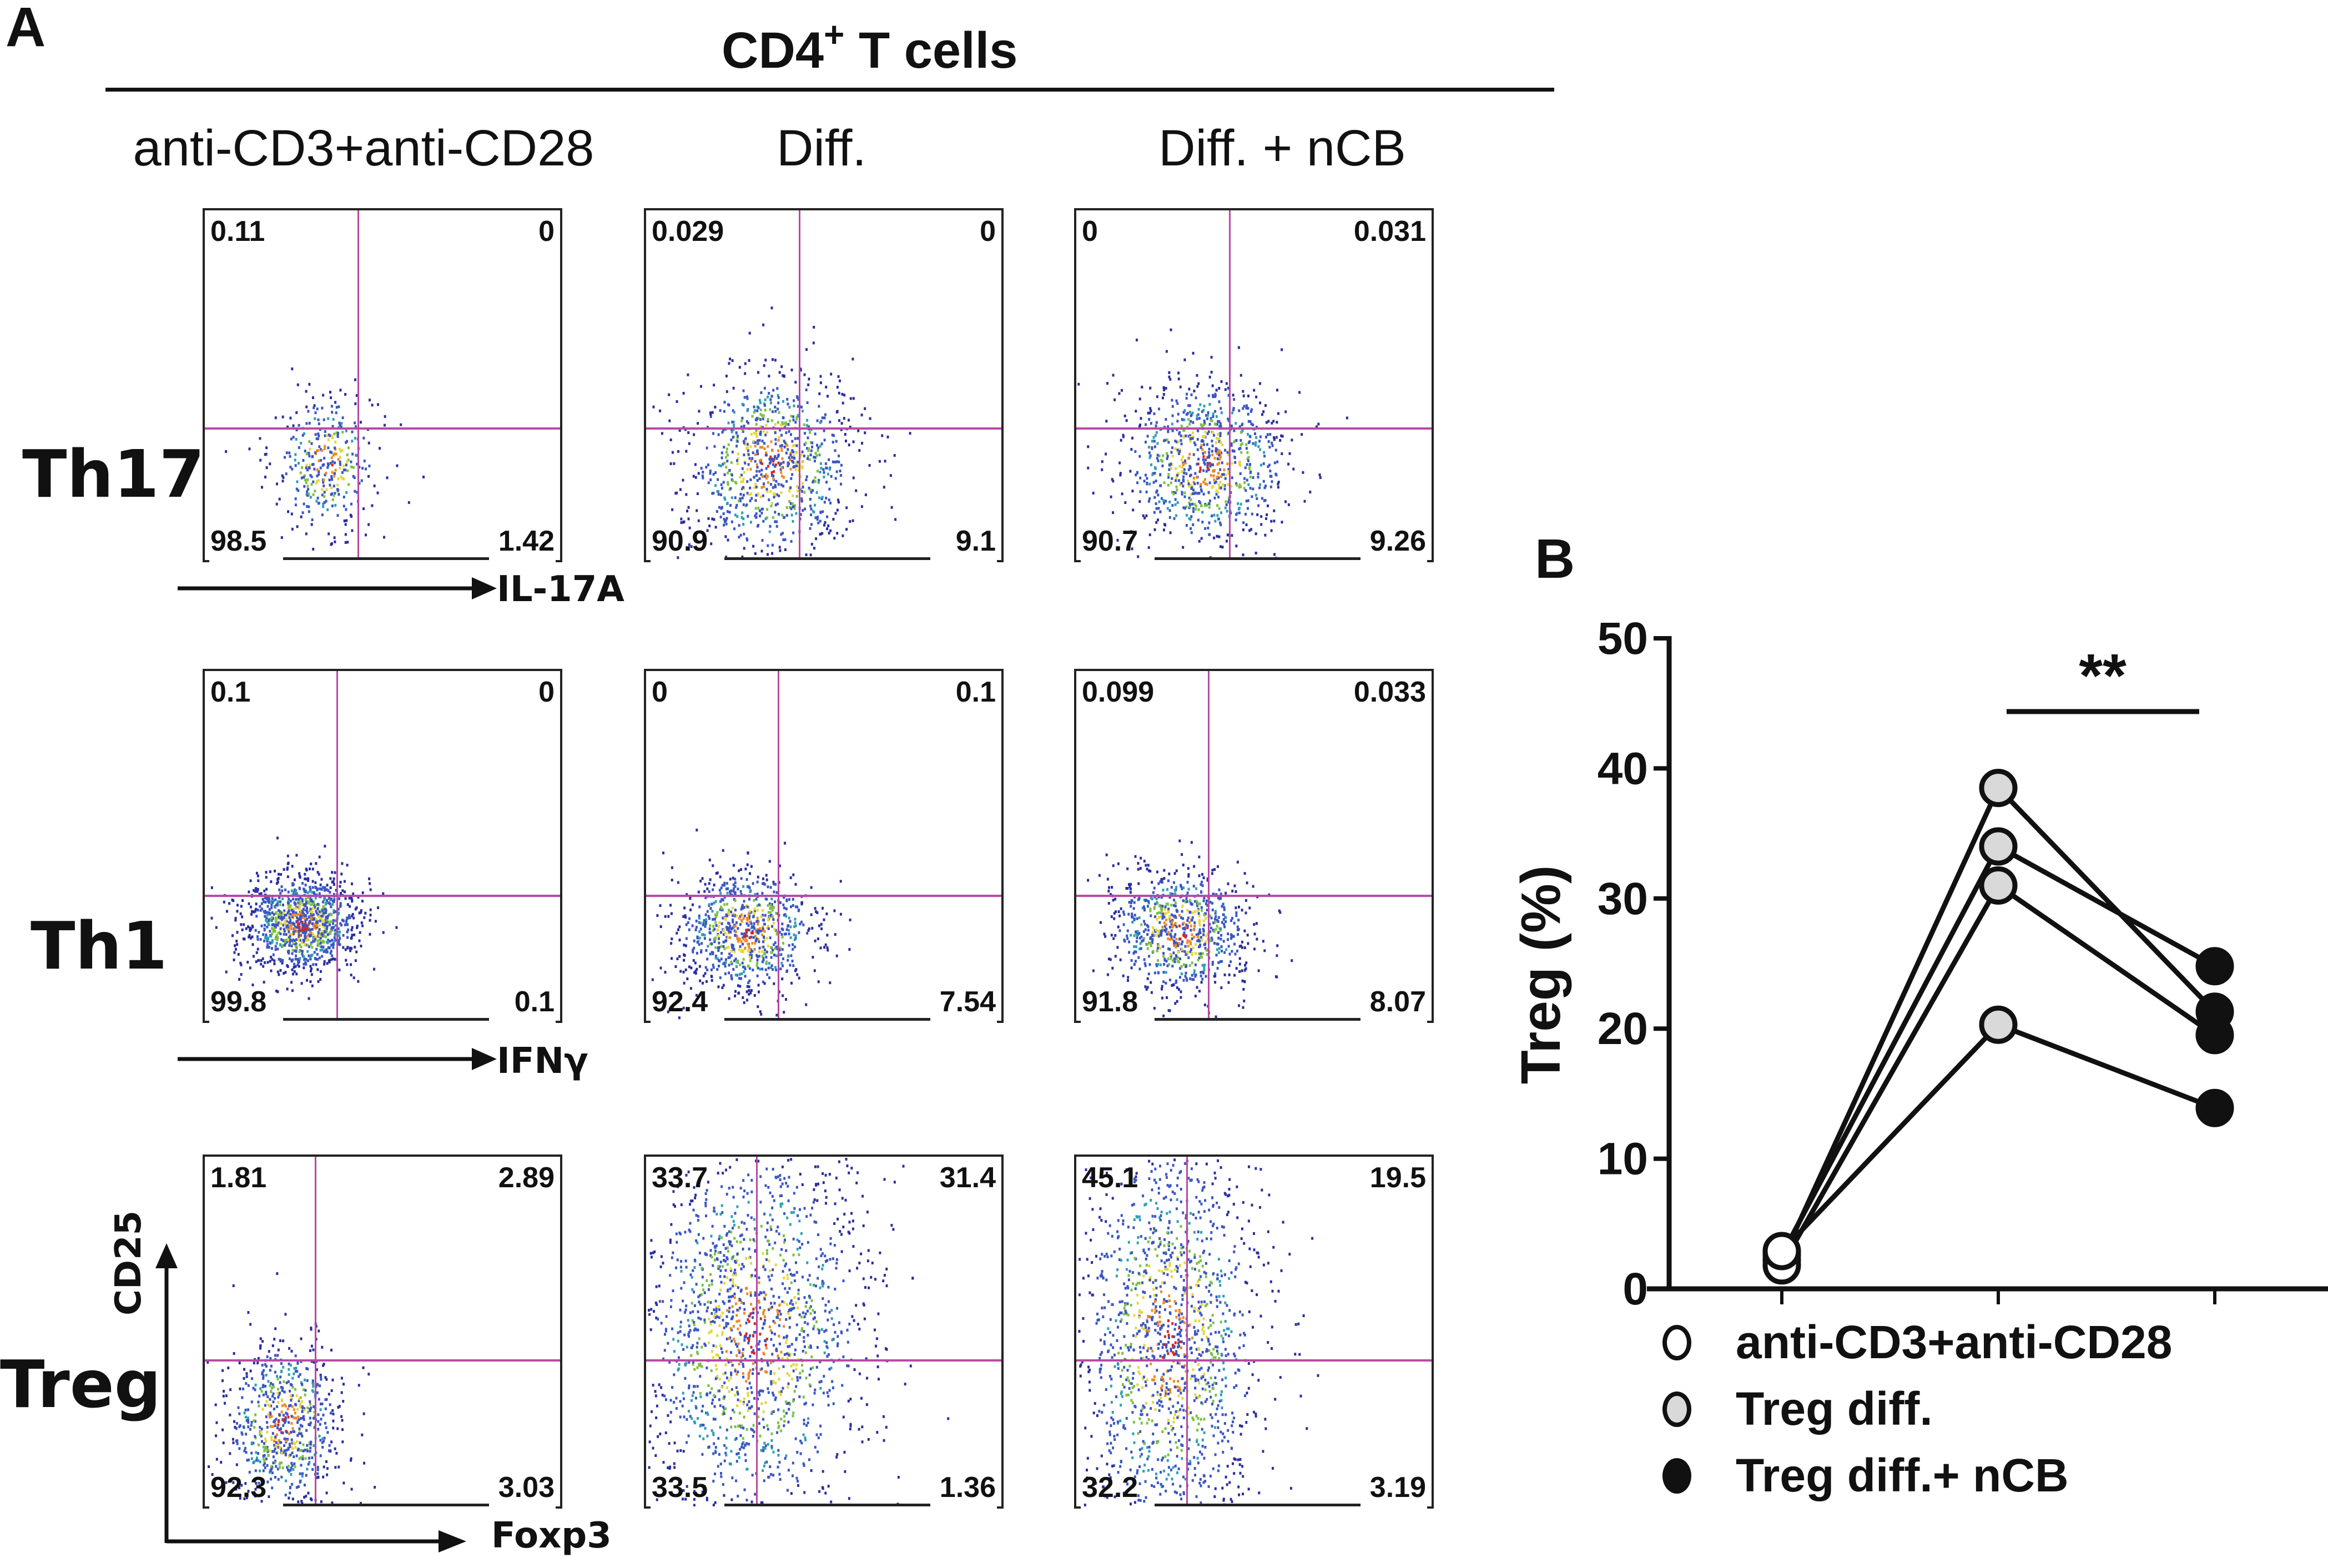 The height and width of the screenshot is (1568, 2328). Describe the element at coordinates (1254, 385) in the screenshot. I see `flow-plot-th17-col3: 0 0.031 90.7 9.26` at that location.